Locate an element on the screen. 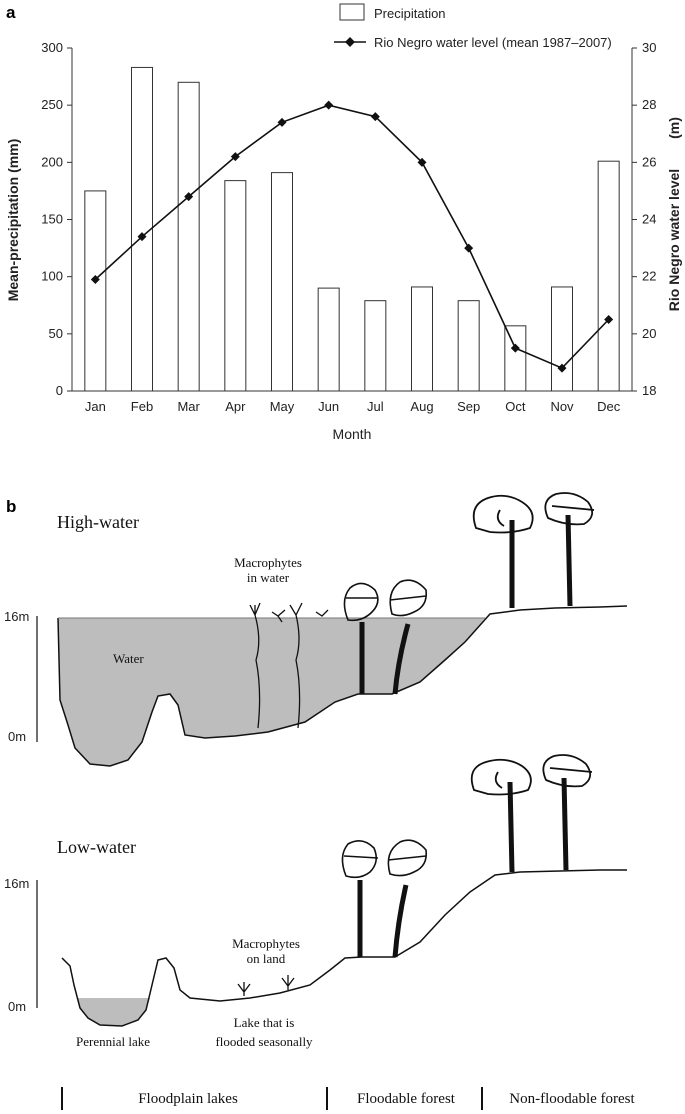 The height and width of the screenshot is (1114, 685). high-water-title: High-water is located at coordinates (98, 522).